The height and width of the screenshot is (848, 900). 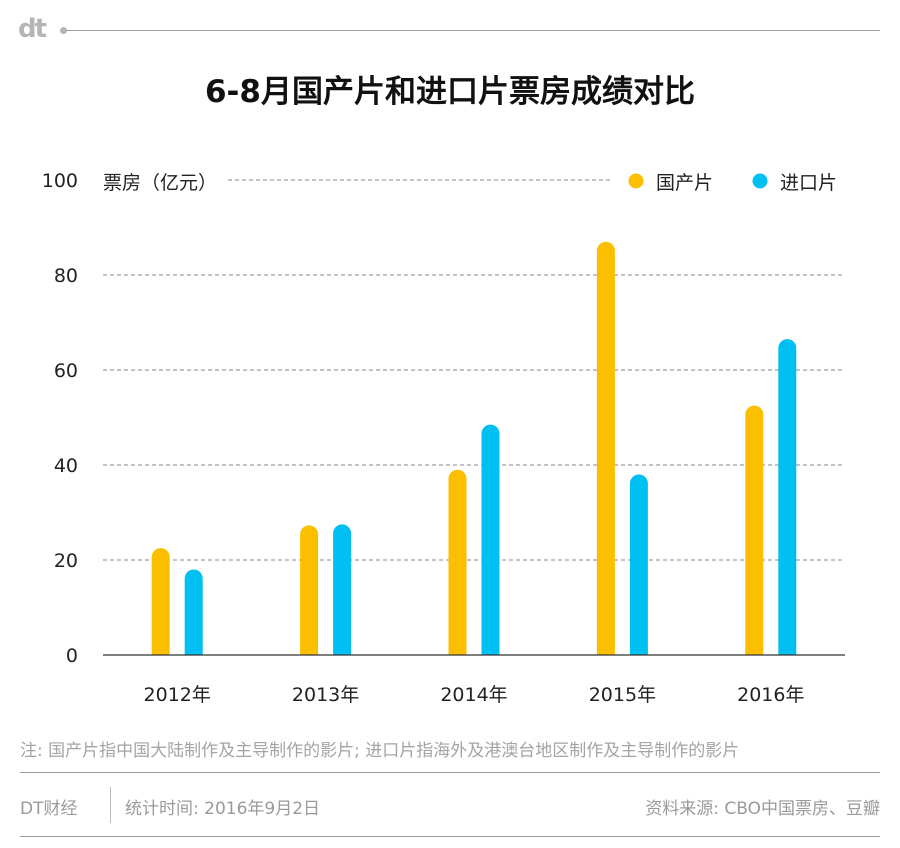 I want to click on y-tick-label: 20, so click(x=66, y=561).